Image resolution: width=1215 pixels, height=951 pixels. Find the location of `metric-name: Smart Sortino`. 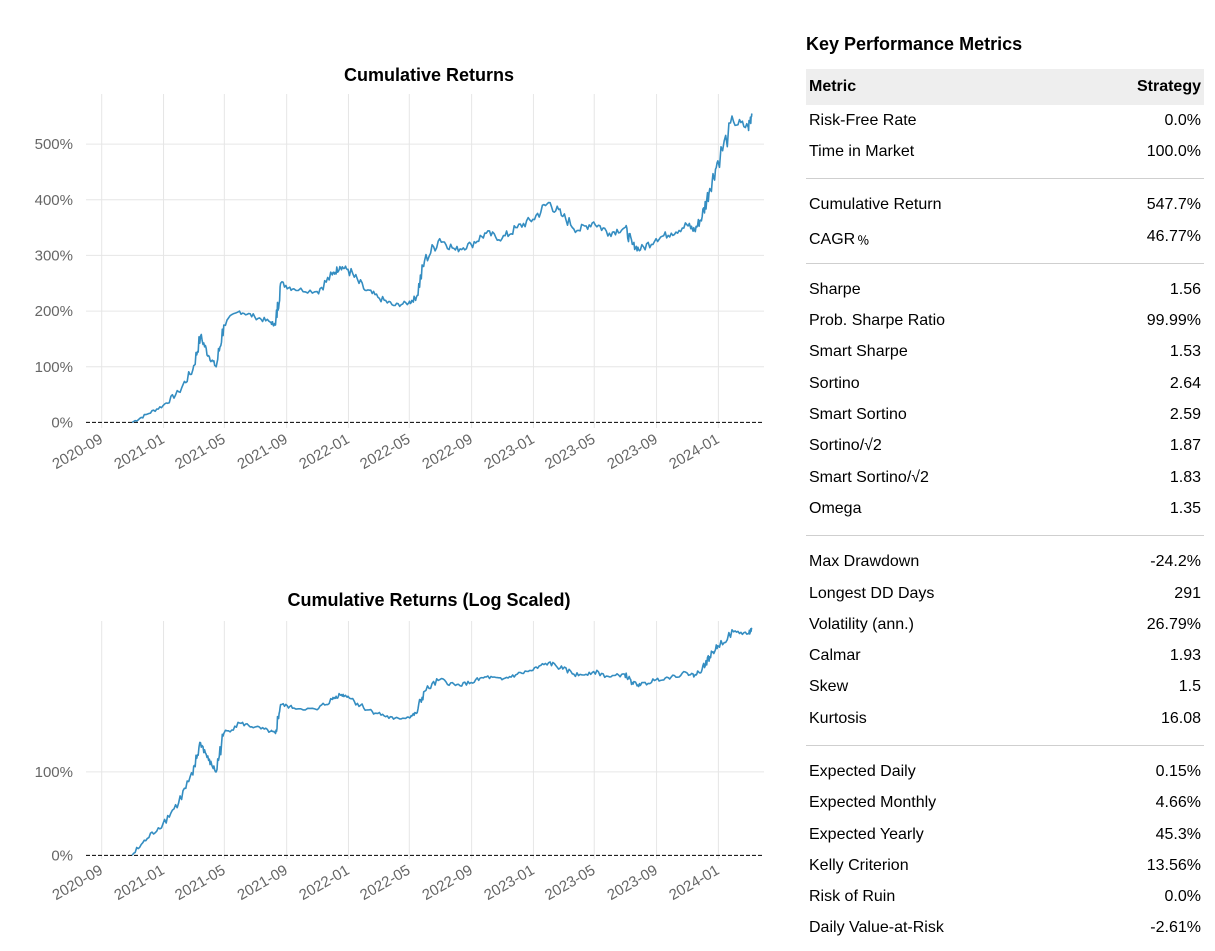

metric-name: Smart Sortino is located at coordinates (858, 415).